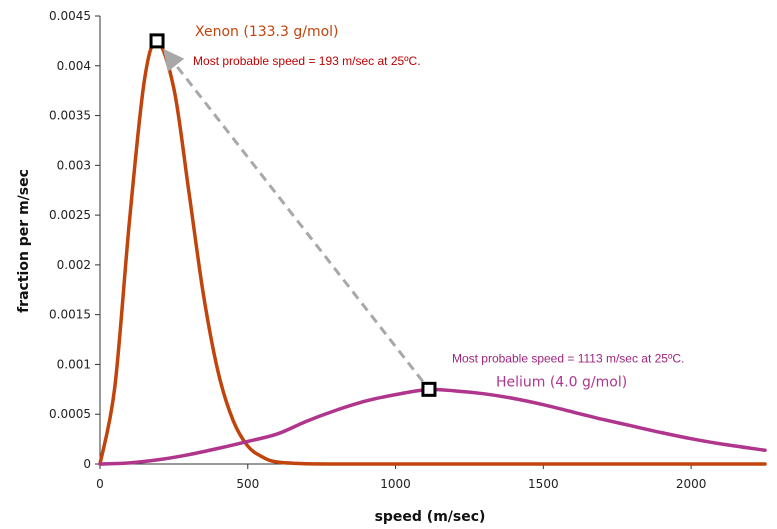 This screenshot has height=529, width=777. What do you see at coordinates (87, 464) in the screenshot?
I see `y-tick-label: 0` at bounding box center [87, 464].